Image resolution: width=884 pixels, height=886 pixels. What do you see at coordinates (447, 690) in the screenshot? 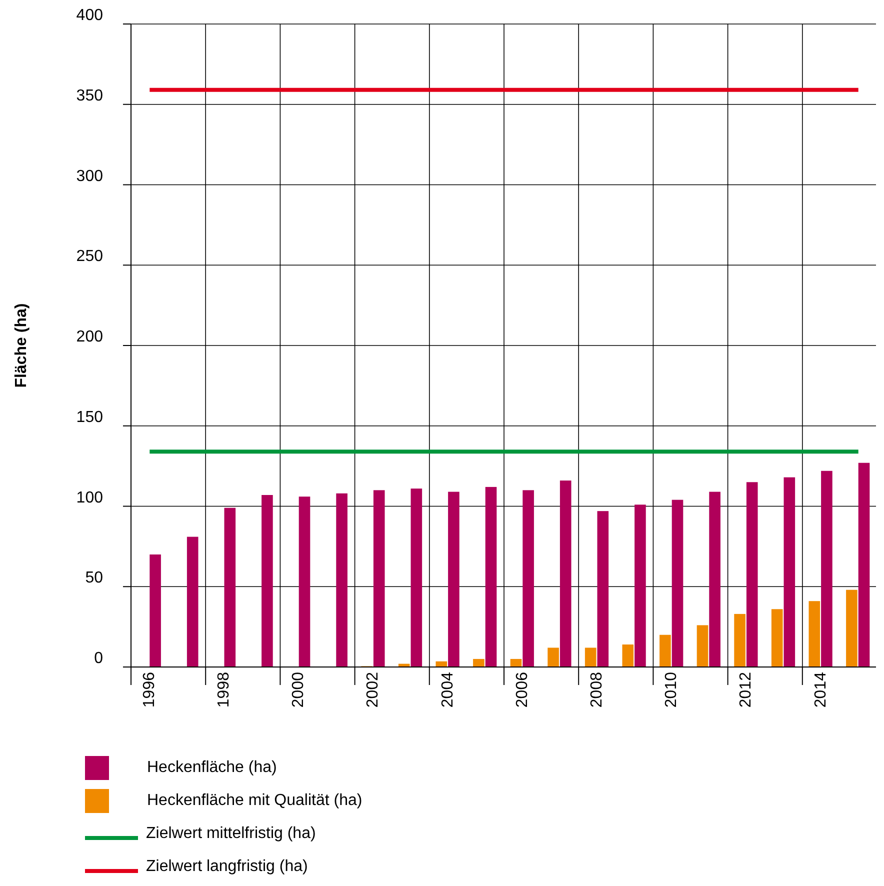
I see `x-tick-label: 2004` at bounding box center [447, 690].